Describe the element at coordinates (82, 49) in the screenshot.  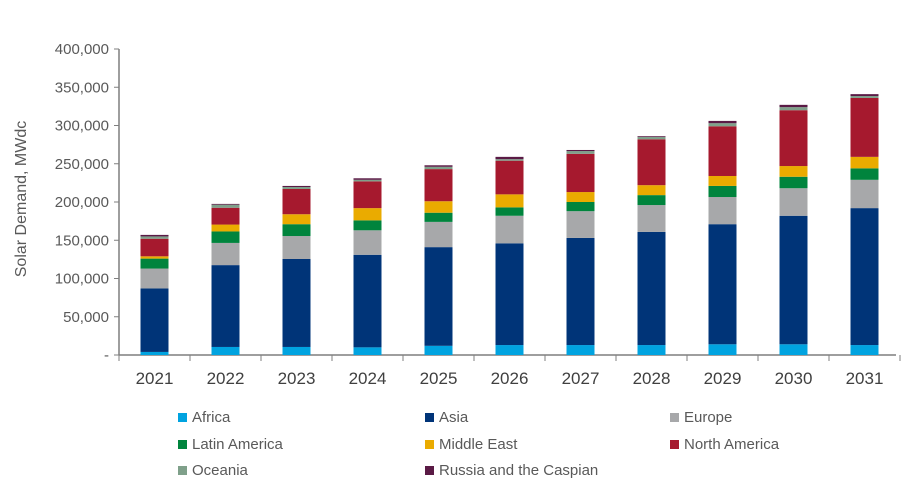
I see `y-tick-label: 400,000` at that location.